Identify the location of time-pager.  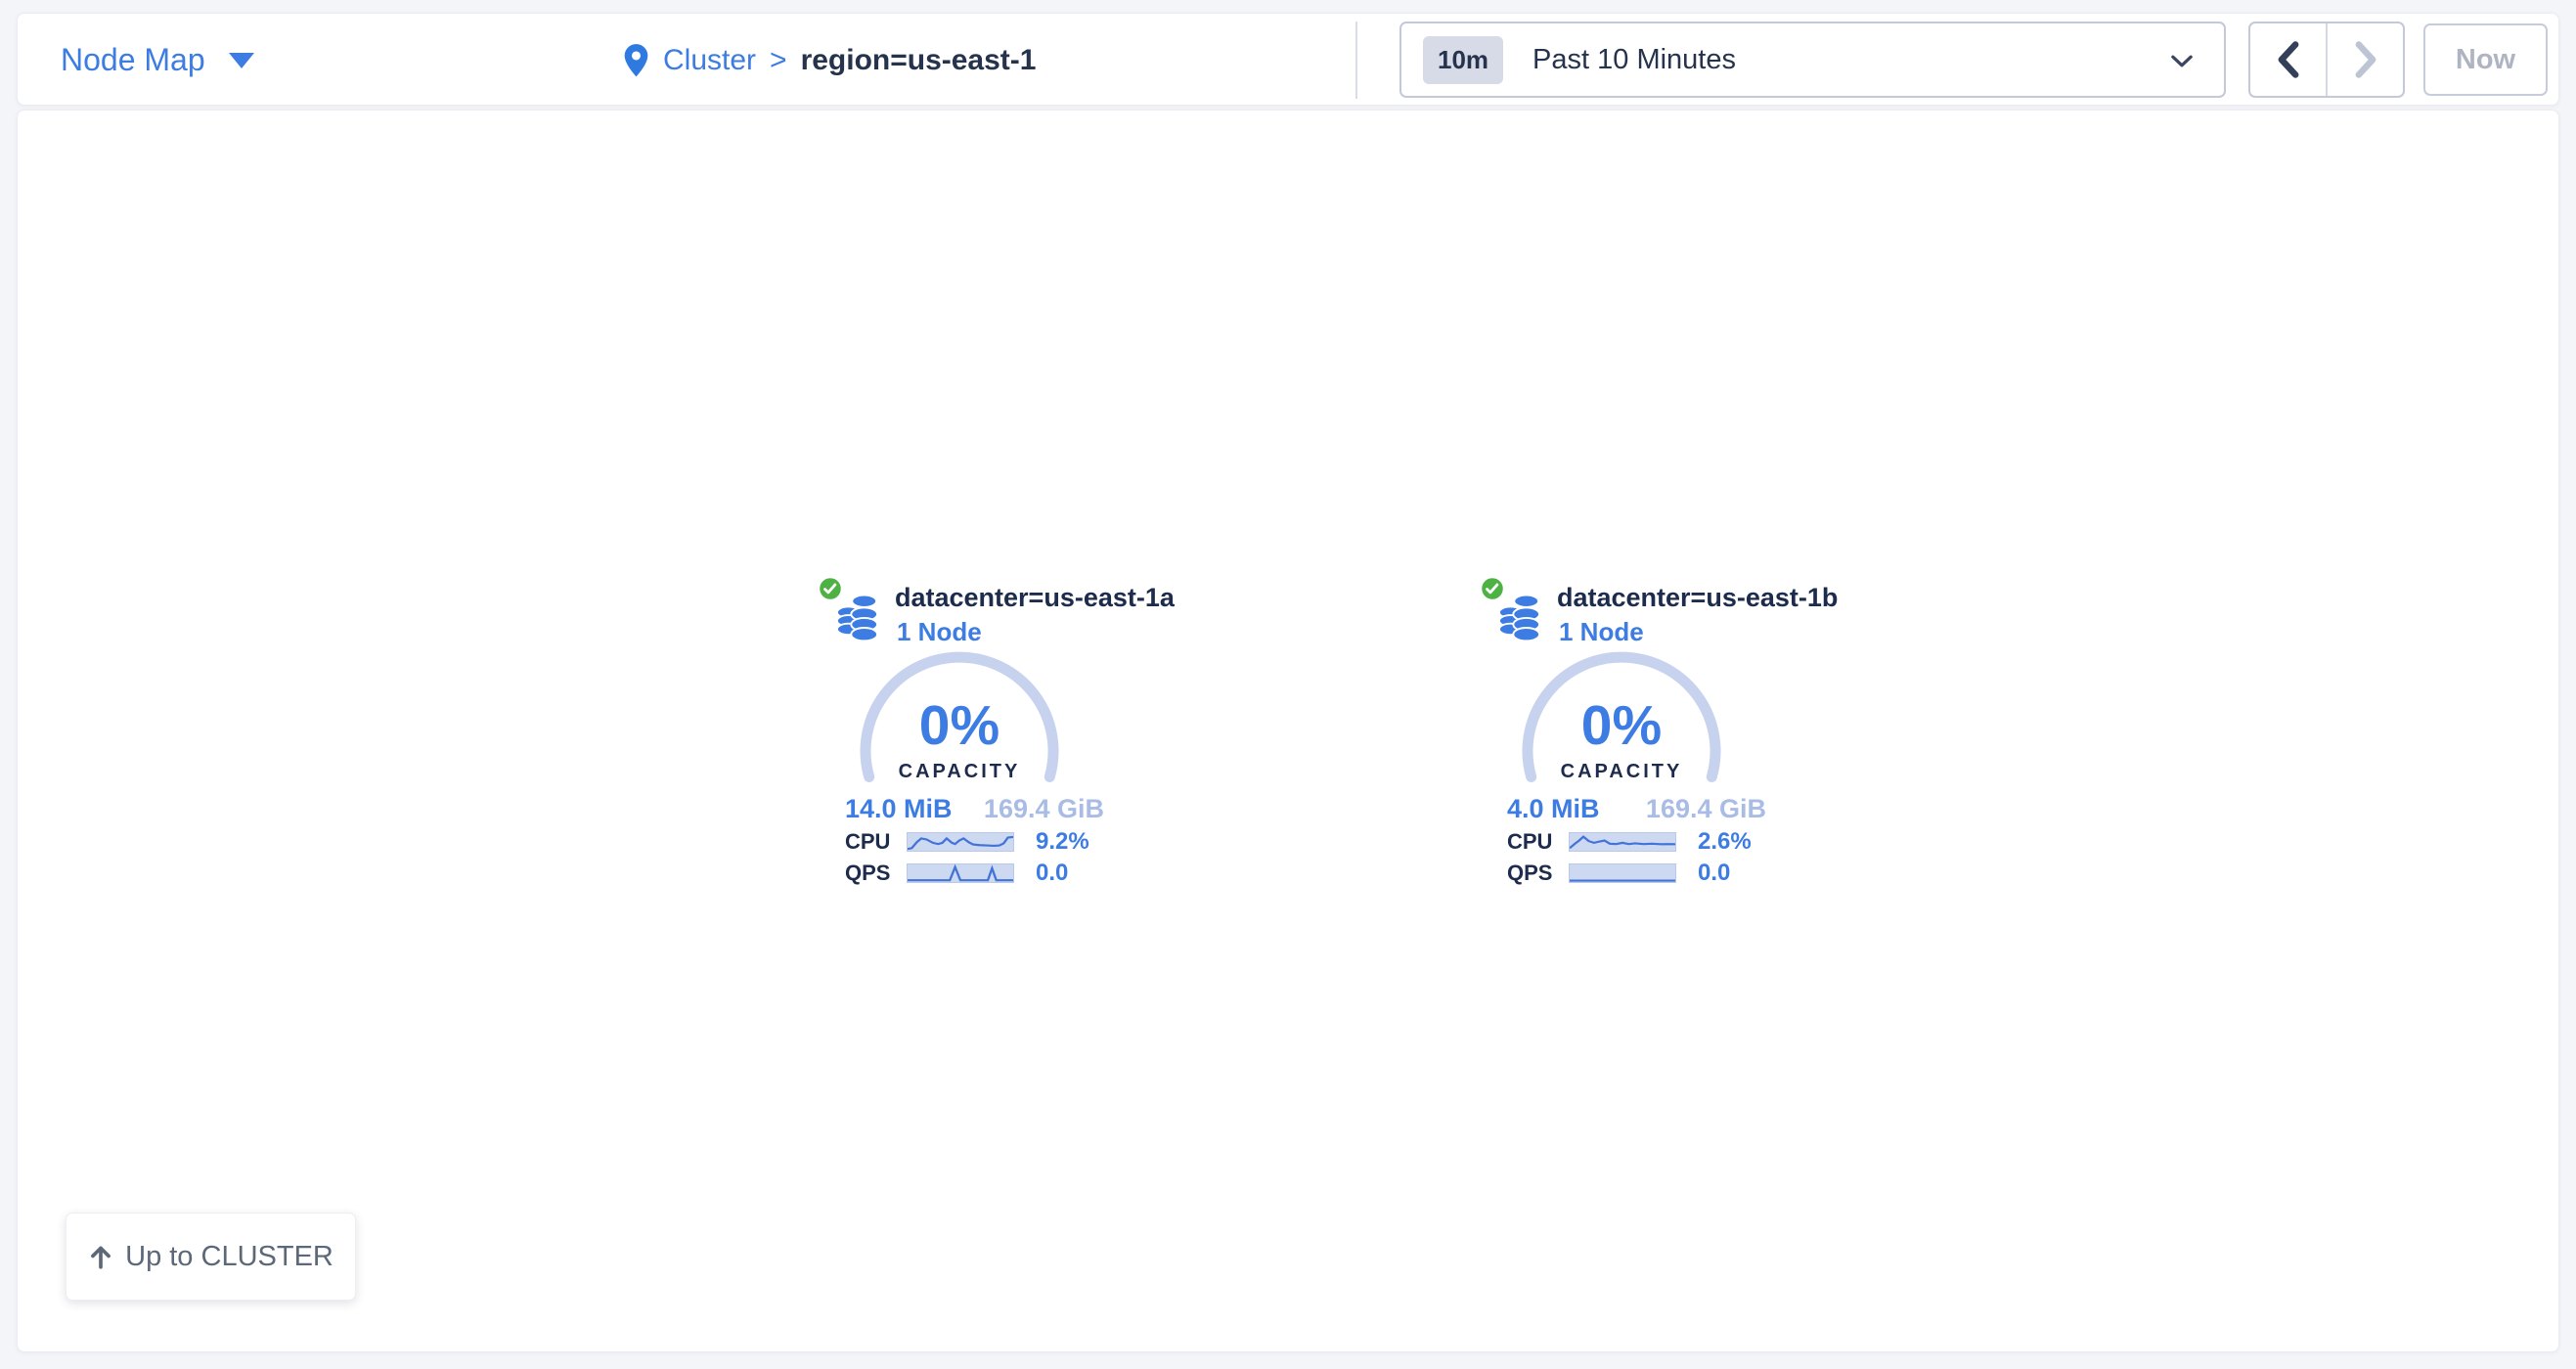
(2326, 60).